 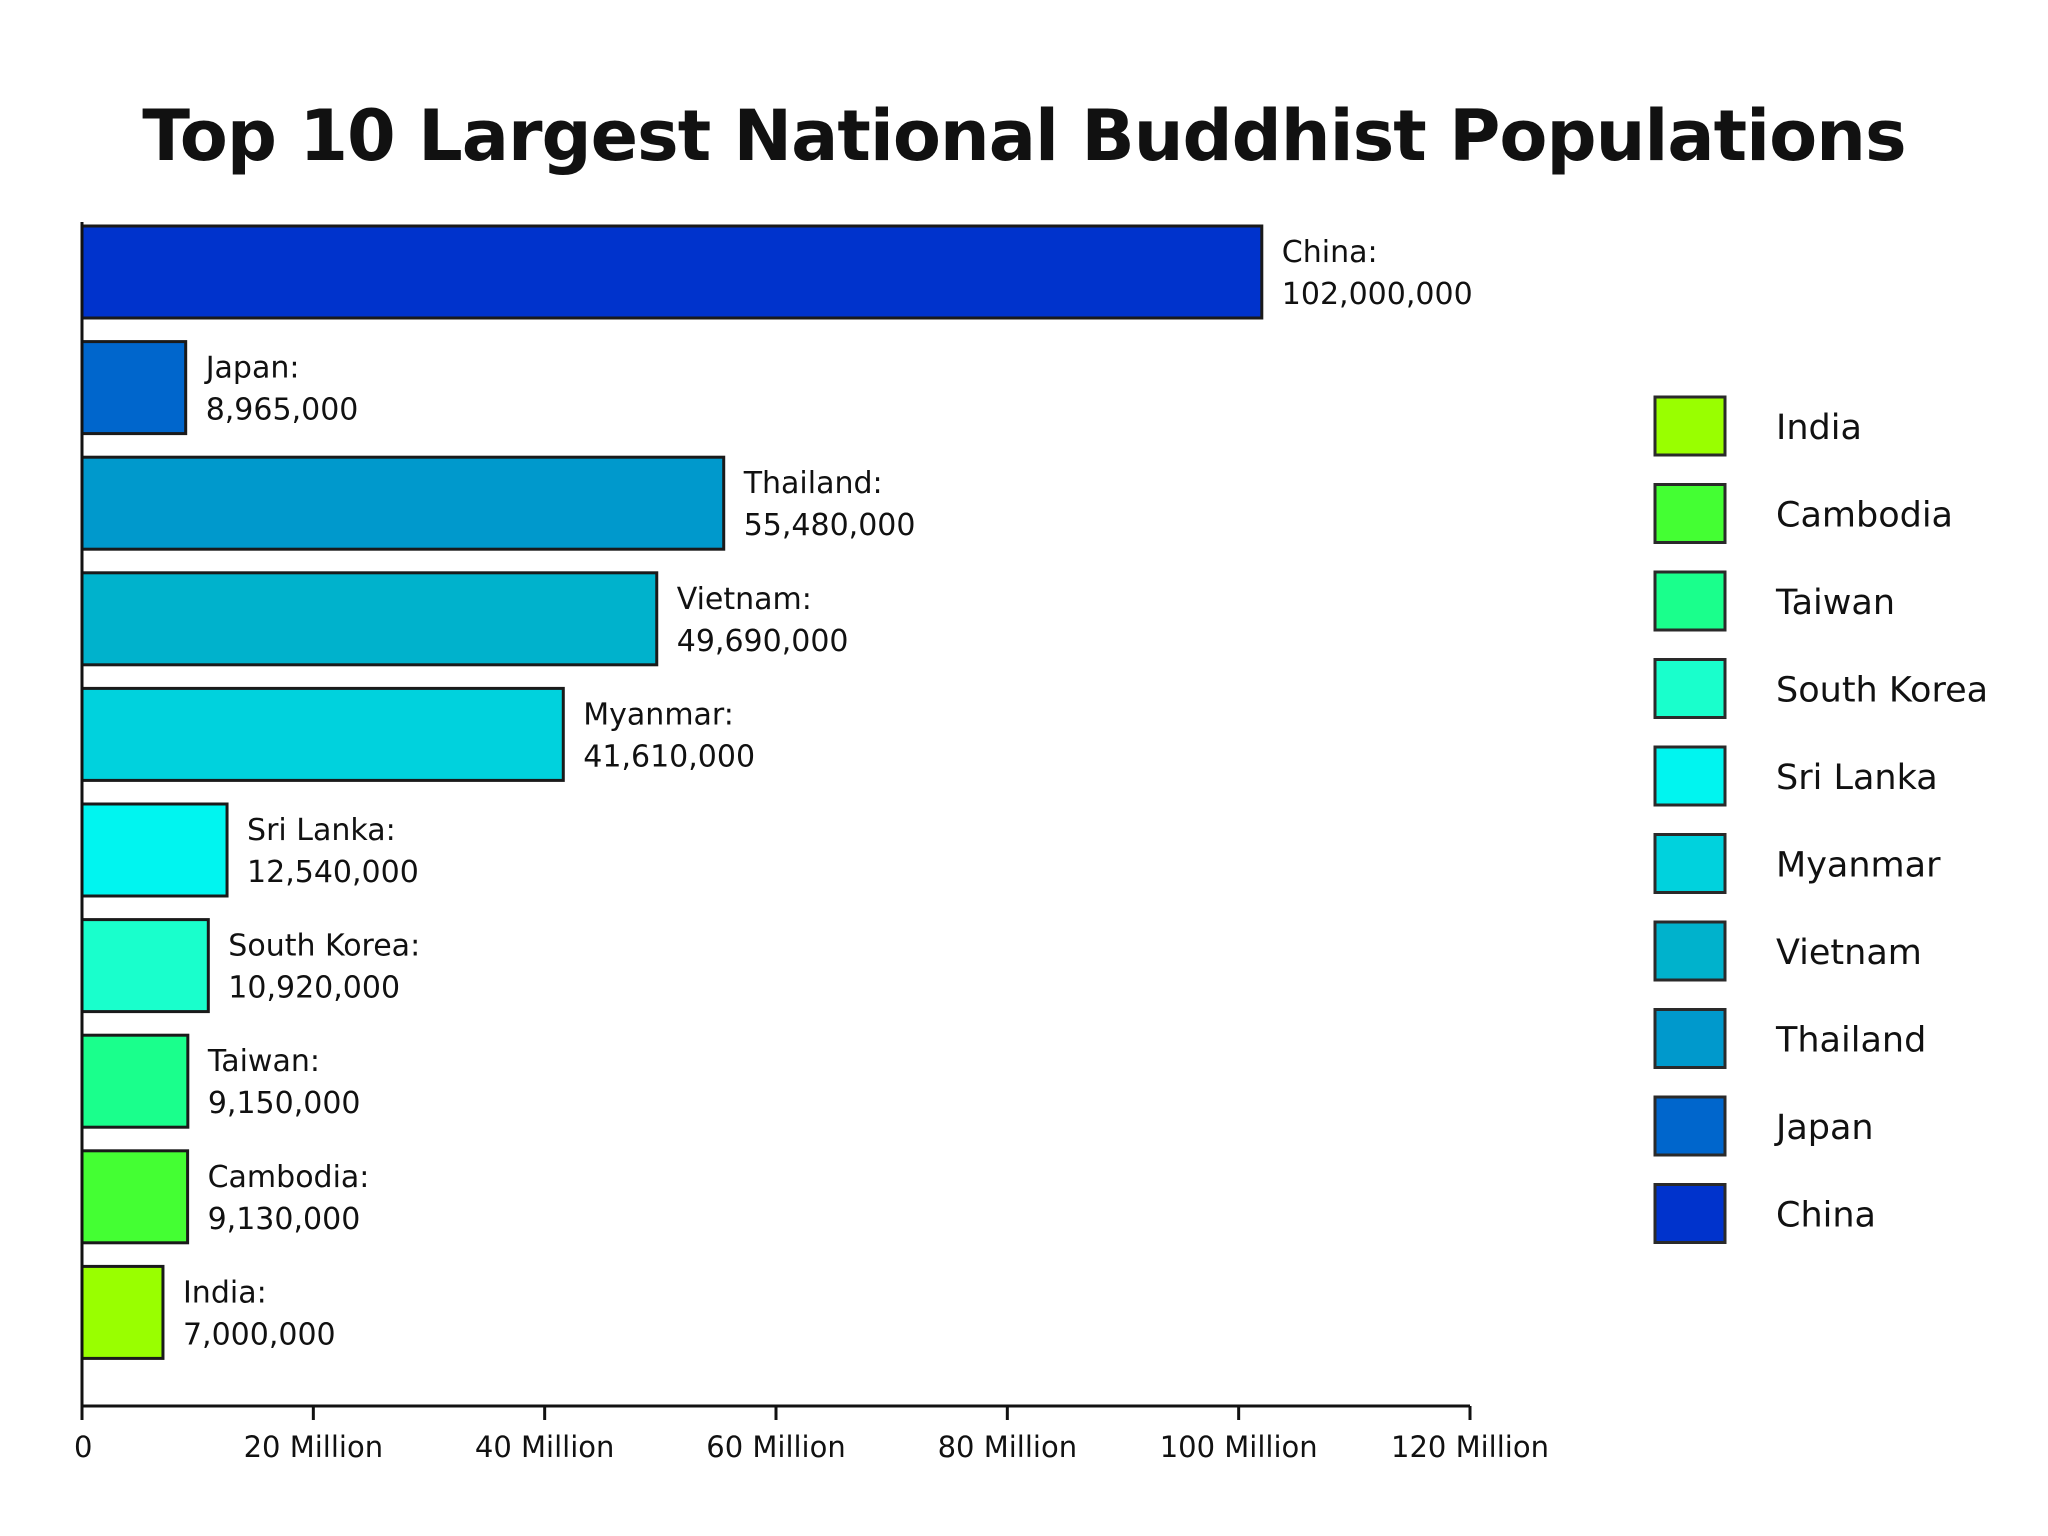 What do you see at coordinates (1690, 513) in the screenshot?
I see `legend-swatch-cambodia` at bounding box center [1690, 513].